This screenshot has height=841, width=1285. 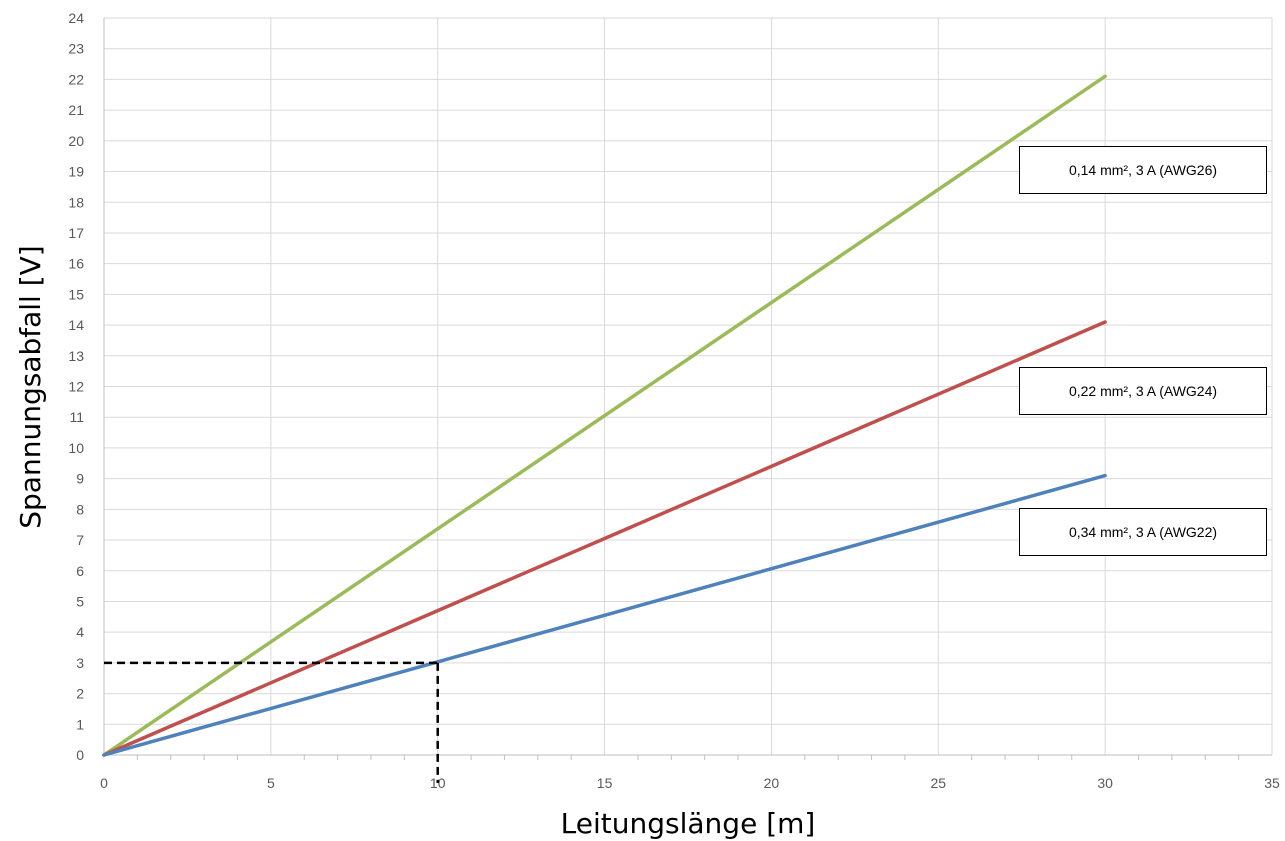 What do you see at coordinates (76, 233) in the screenshot?
I see `y-tick-label: 17` at bounding box center [76, 233].